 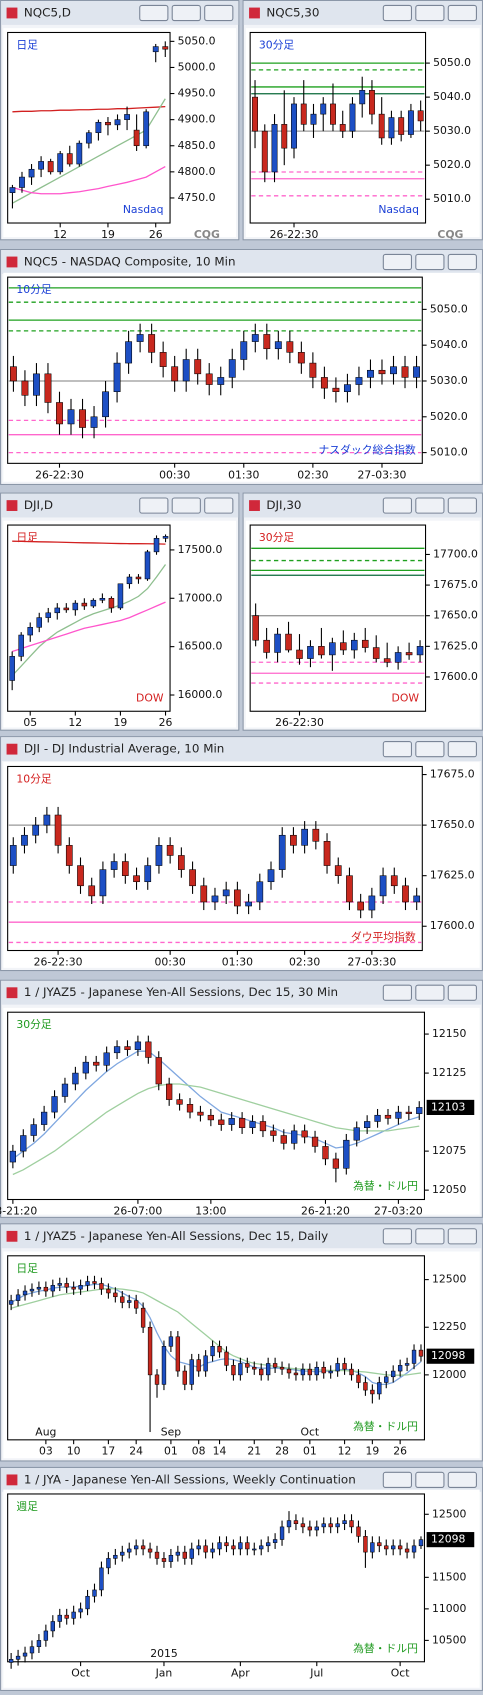 I want to click on y-tick-label: 12125, so click(x=449, y=1072).